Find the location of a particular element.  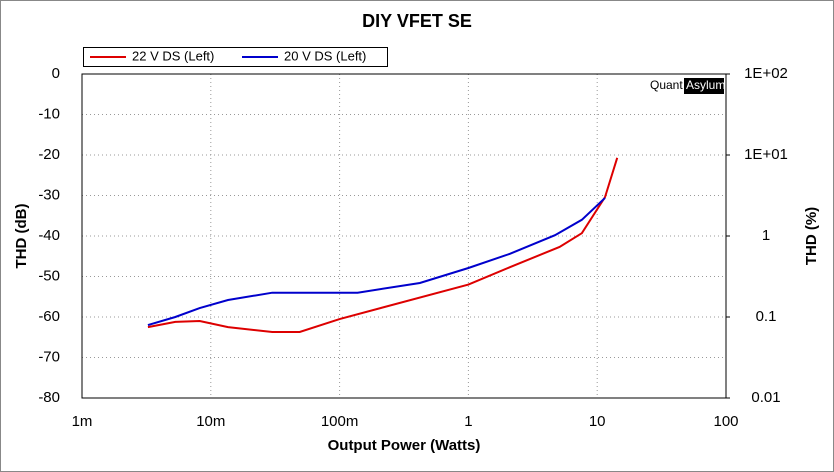

x-tick-label: 100 is located at coordinates (725, 421).